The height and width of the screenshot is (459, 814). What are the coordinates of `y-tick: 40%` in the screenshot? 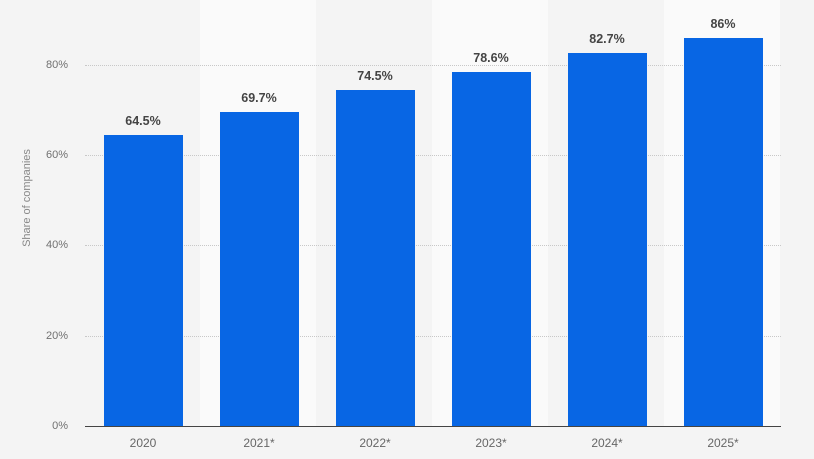 It's located at (56, 245).